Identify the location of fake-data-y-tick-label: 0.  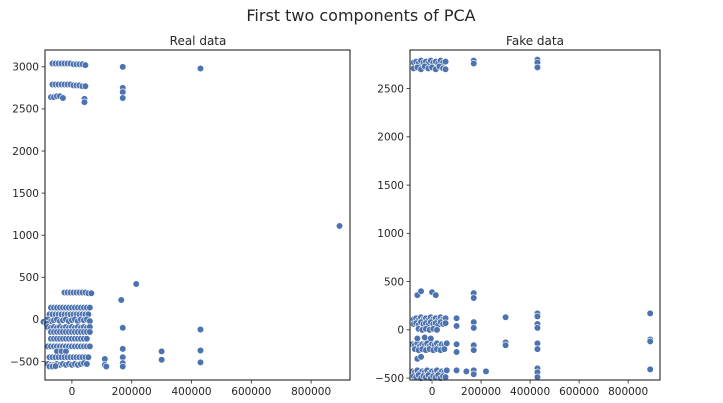
(400, 331).